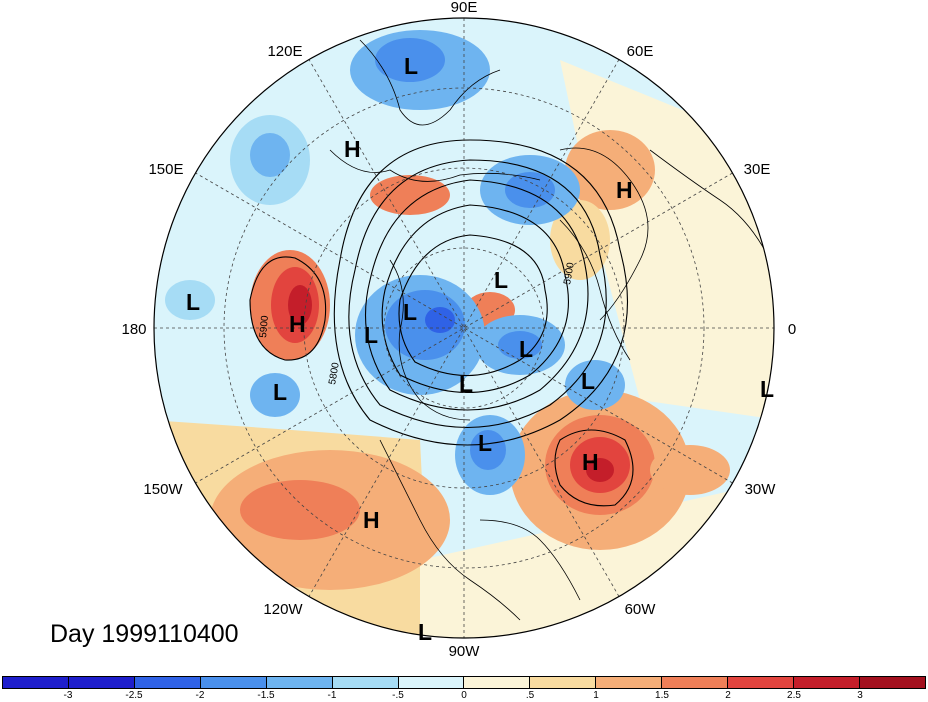 The width and height of the screenshot is (928, 702). What do you see at coordinates (641, 609) in the screenshot?
I see `lon-label-60w: 60W` at bounding box center [641, 609].